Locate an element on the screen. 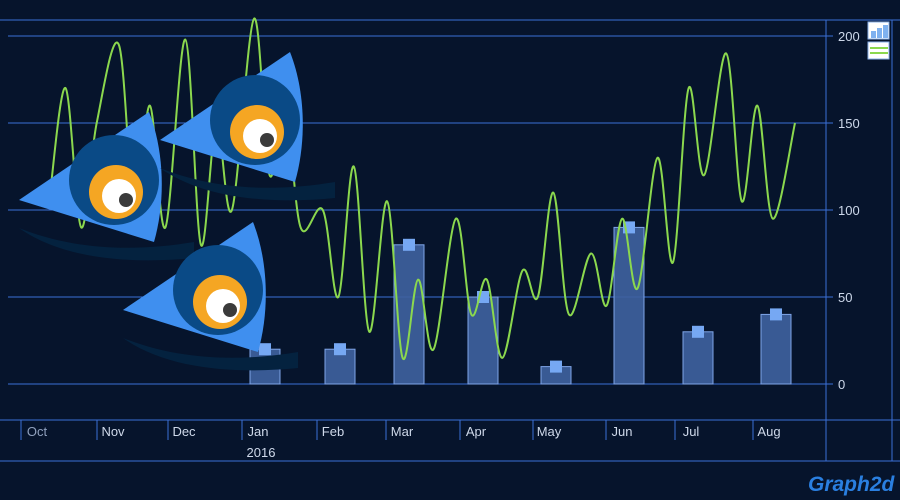 The width and height of the screenshot is (900, 500). brand-logo: Graph2d is located at coordinates (852, 484).